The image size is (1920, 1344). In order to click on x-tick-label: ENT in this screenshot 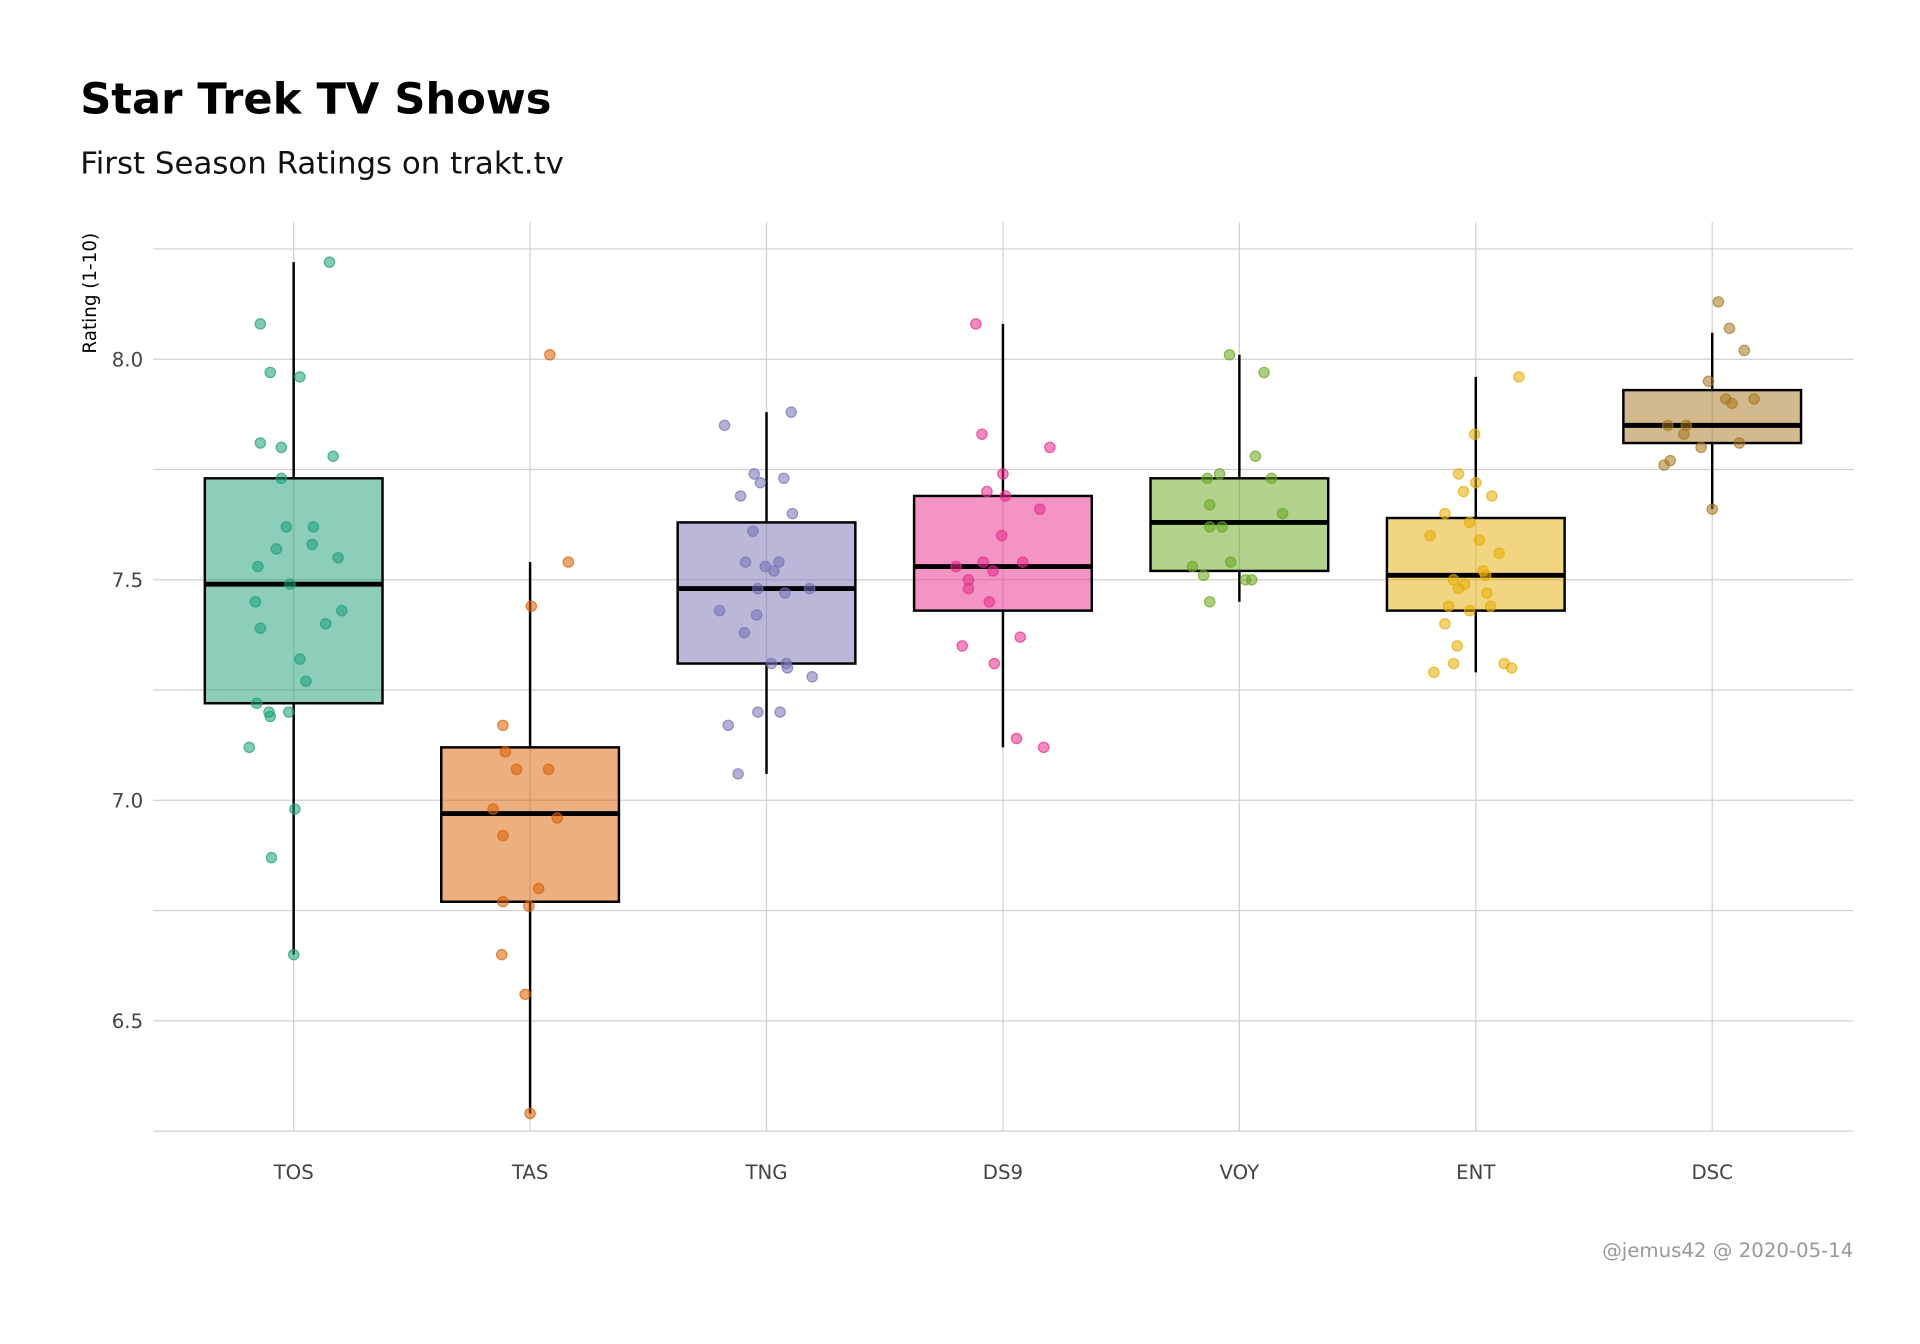, I will do `click(1476, 1172)`.